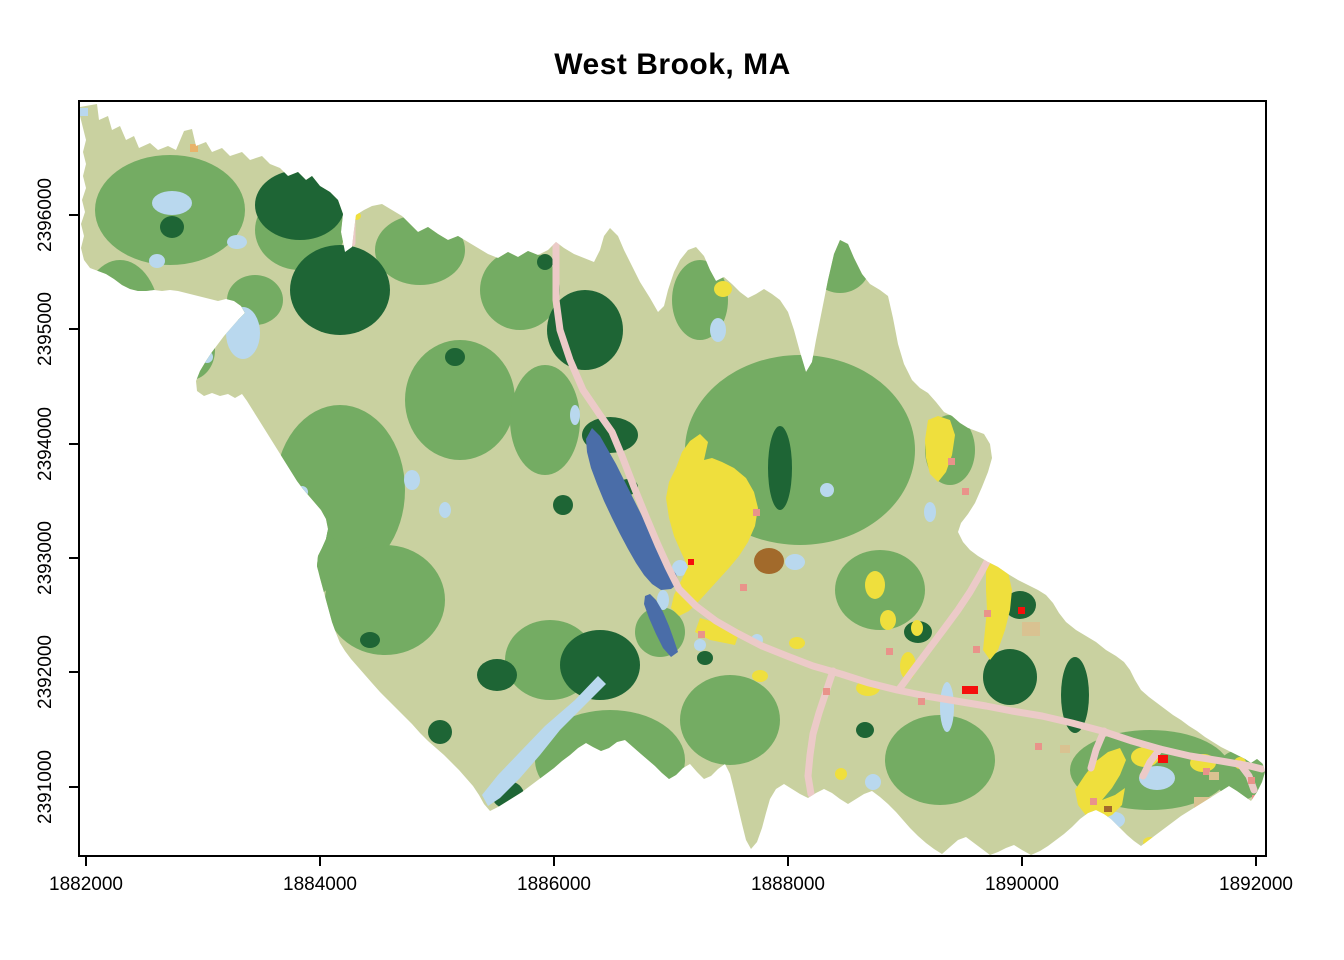  What do you see at coordinates (632, 542) in the screenshot?
I see `lake` at bounding box center [632, 542].